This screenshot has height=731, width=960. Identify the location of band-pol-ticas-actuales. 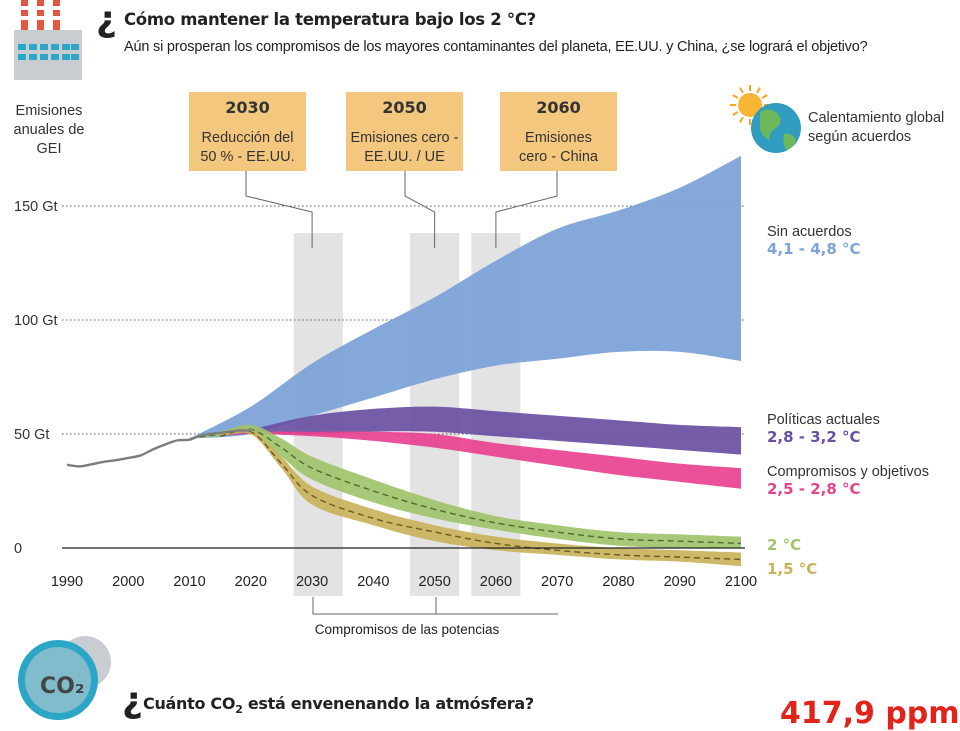
(480, 430).